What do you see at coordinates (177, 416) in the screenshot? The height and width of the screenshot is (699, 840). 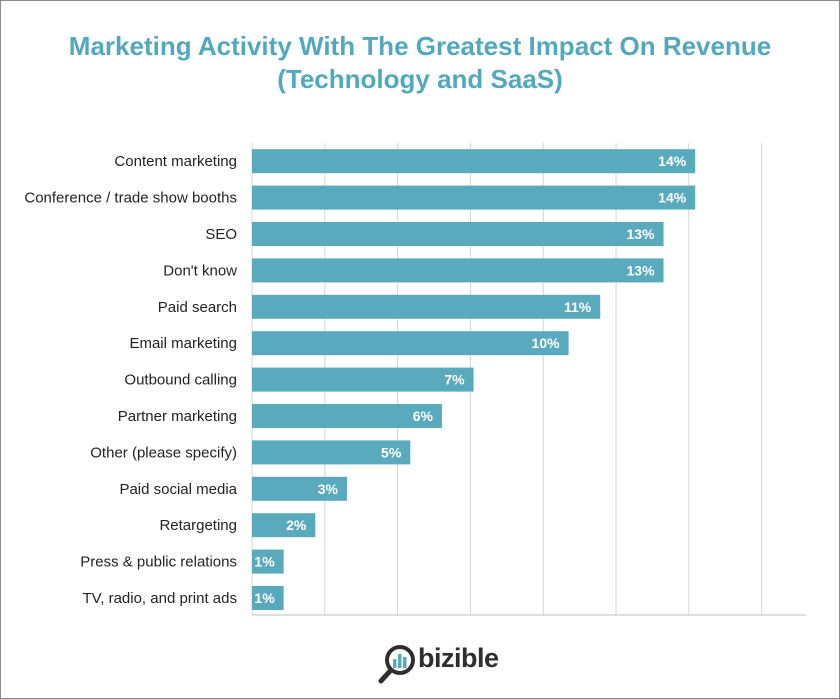 I see `category-label: Partner marketing` at bounding box center [177, 416].